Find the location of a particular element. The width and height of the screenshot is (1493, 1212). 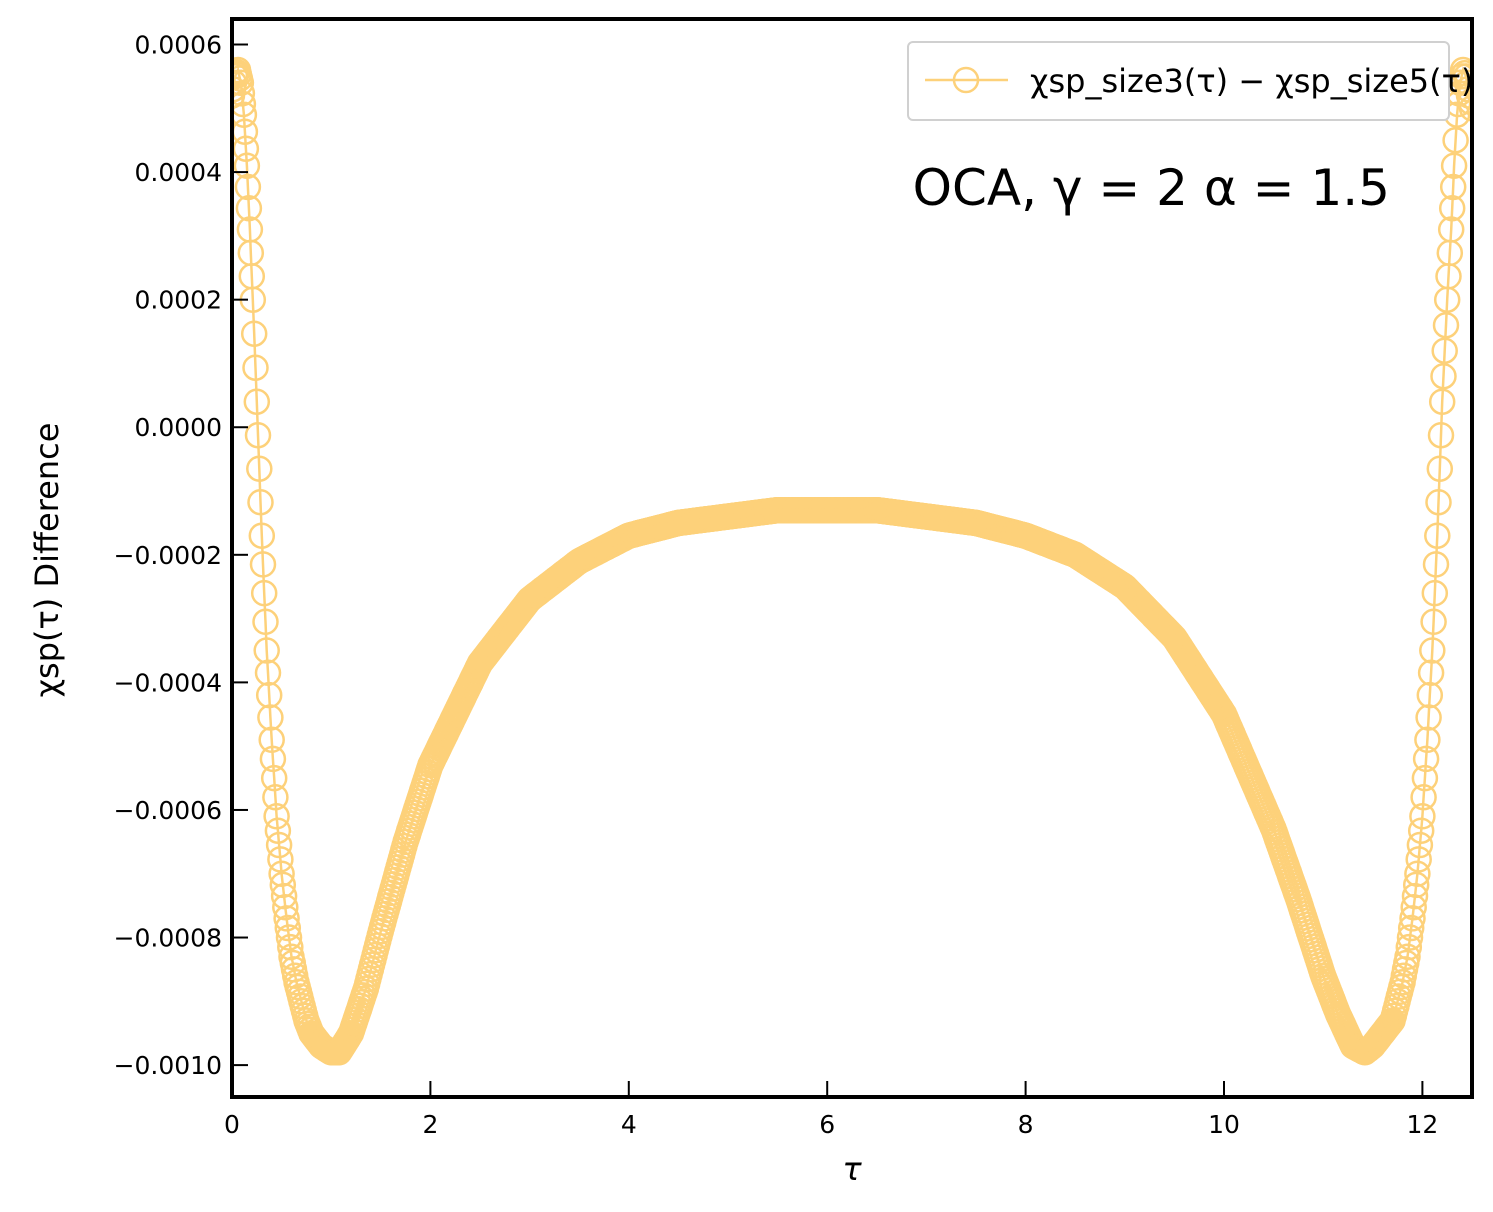

legend: χsp_size3(τ) − χsp_size5(τ) is located at coordinates (1190, 81).